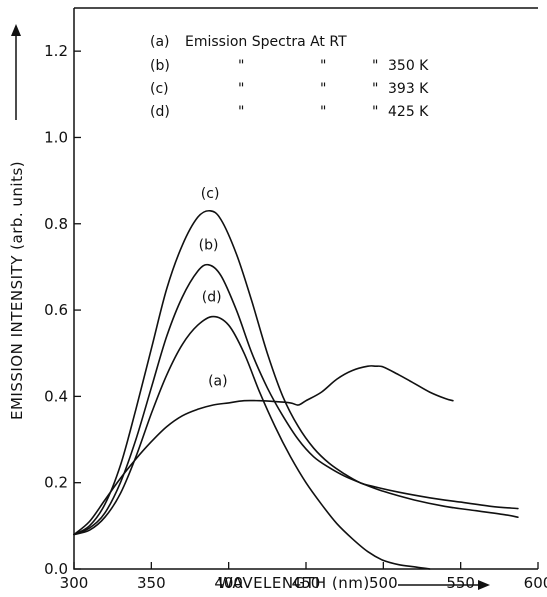 The height and width of the screenshot is (597, 547). What do you see at coordinates (160, 66) in the screenshot?
I see `legend-tag: (b)` at bounding box center [160, 66].